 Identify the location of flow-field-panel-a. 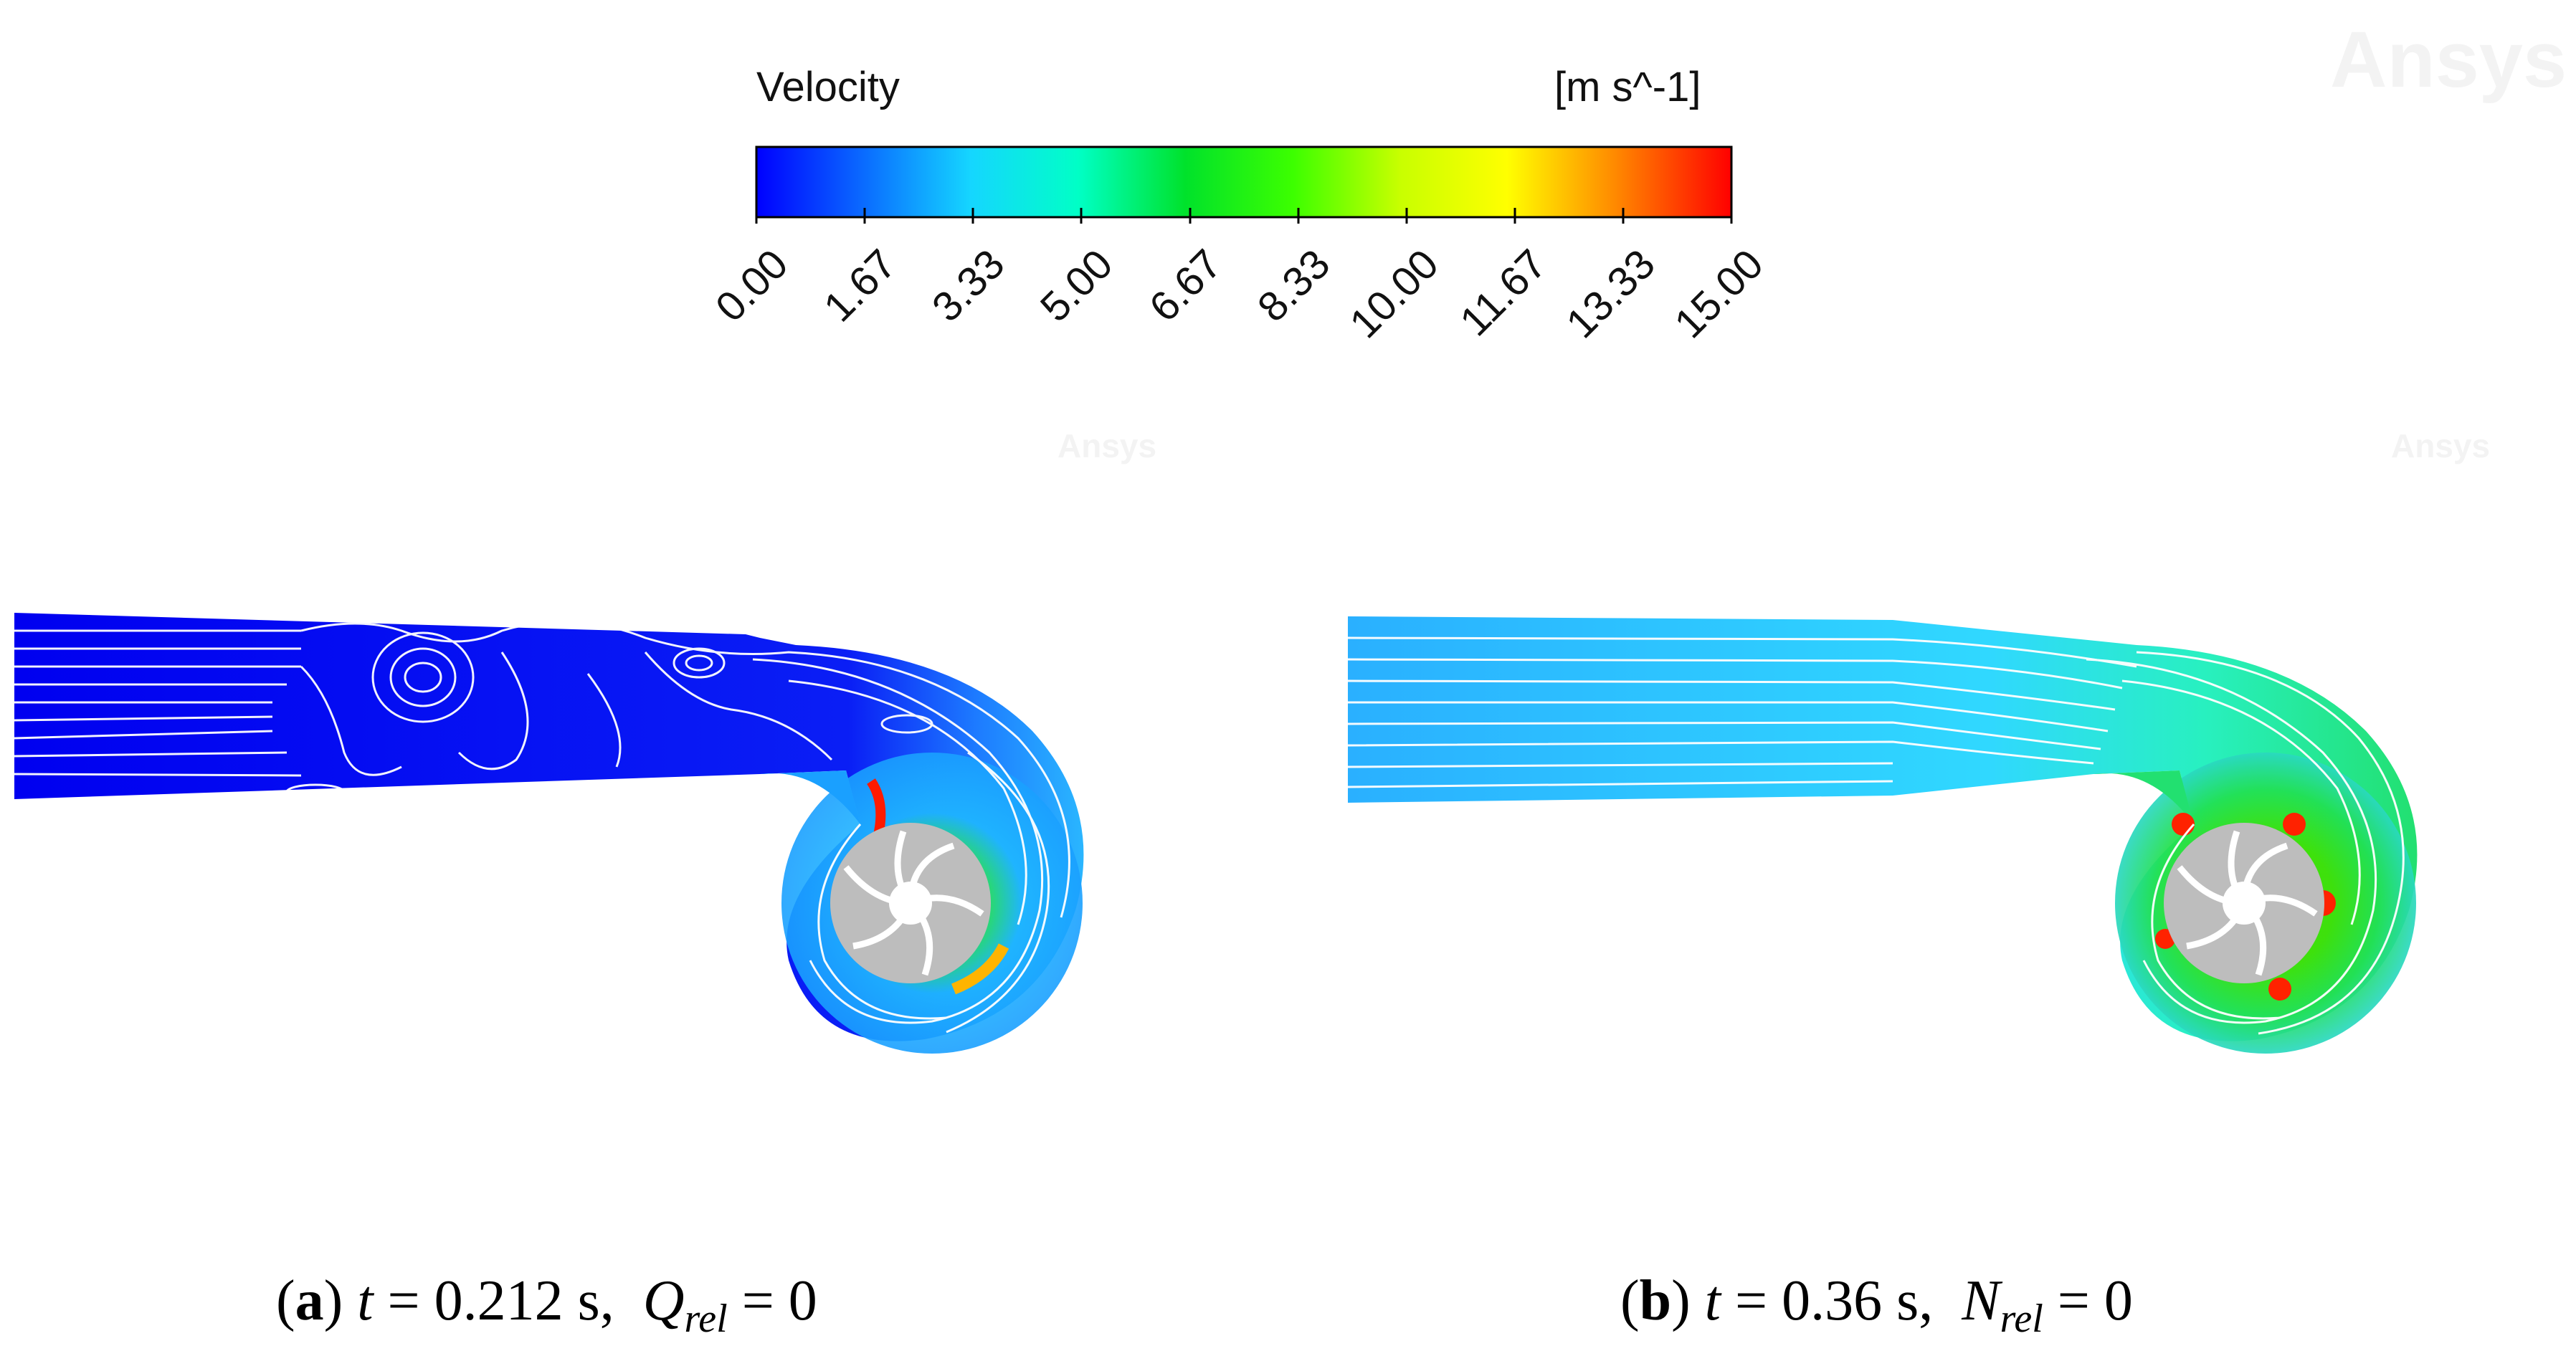
(549, 833).